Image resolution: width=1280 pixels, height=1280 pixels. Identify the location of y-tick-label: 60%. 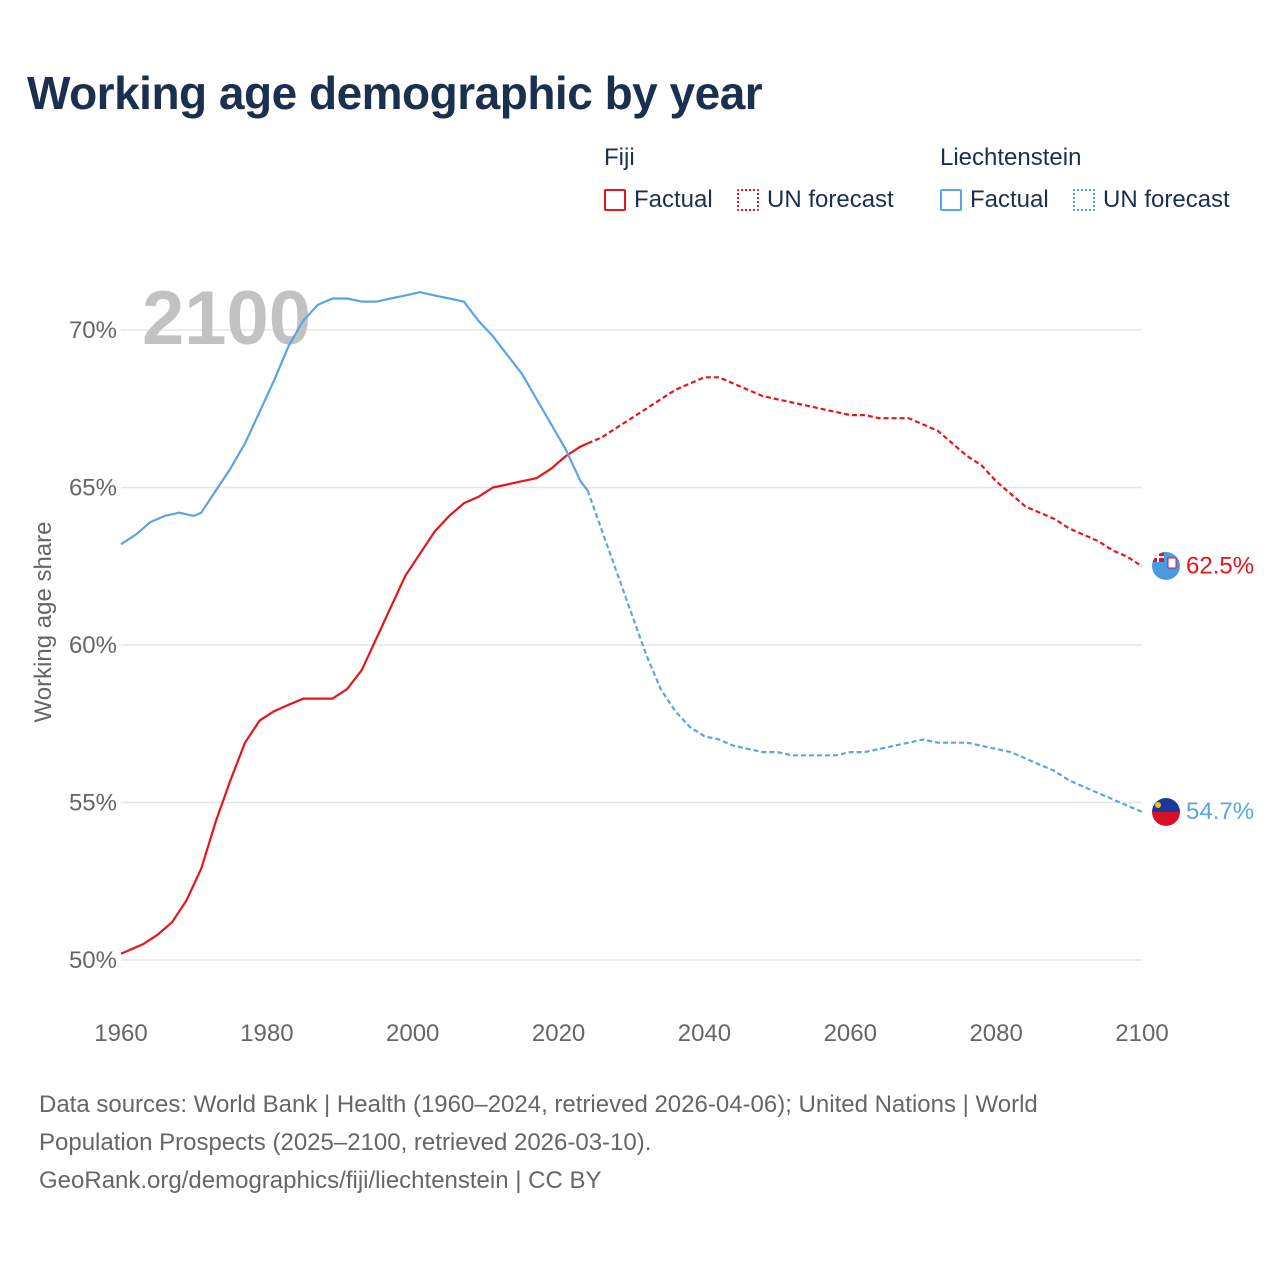
(93, 645).